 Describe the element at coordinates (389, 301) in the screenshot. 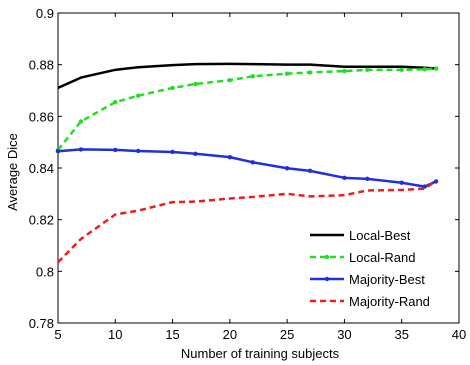

I see `legend-label-majority-rand: Majority-Rand` at that location.